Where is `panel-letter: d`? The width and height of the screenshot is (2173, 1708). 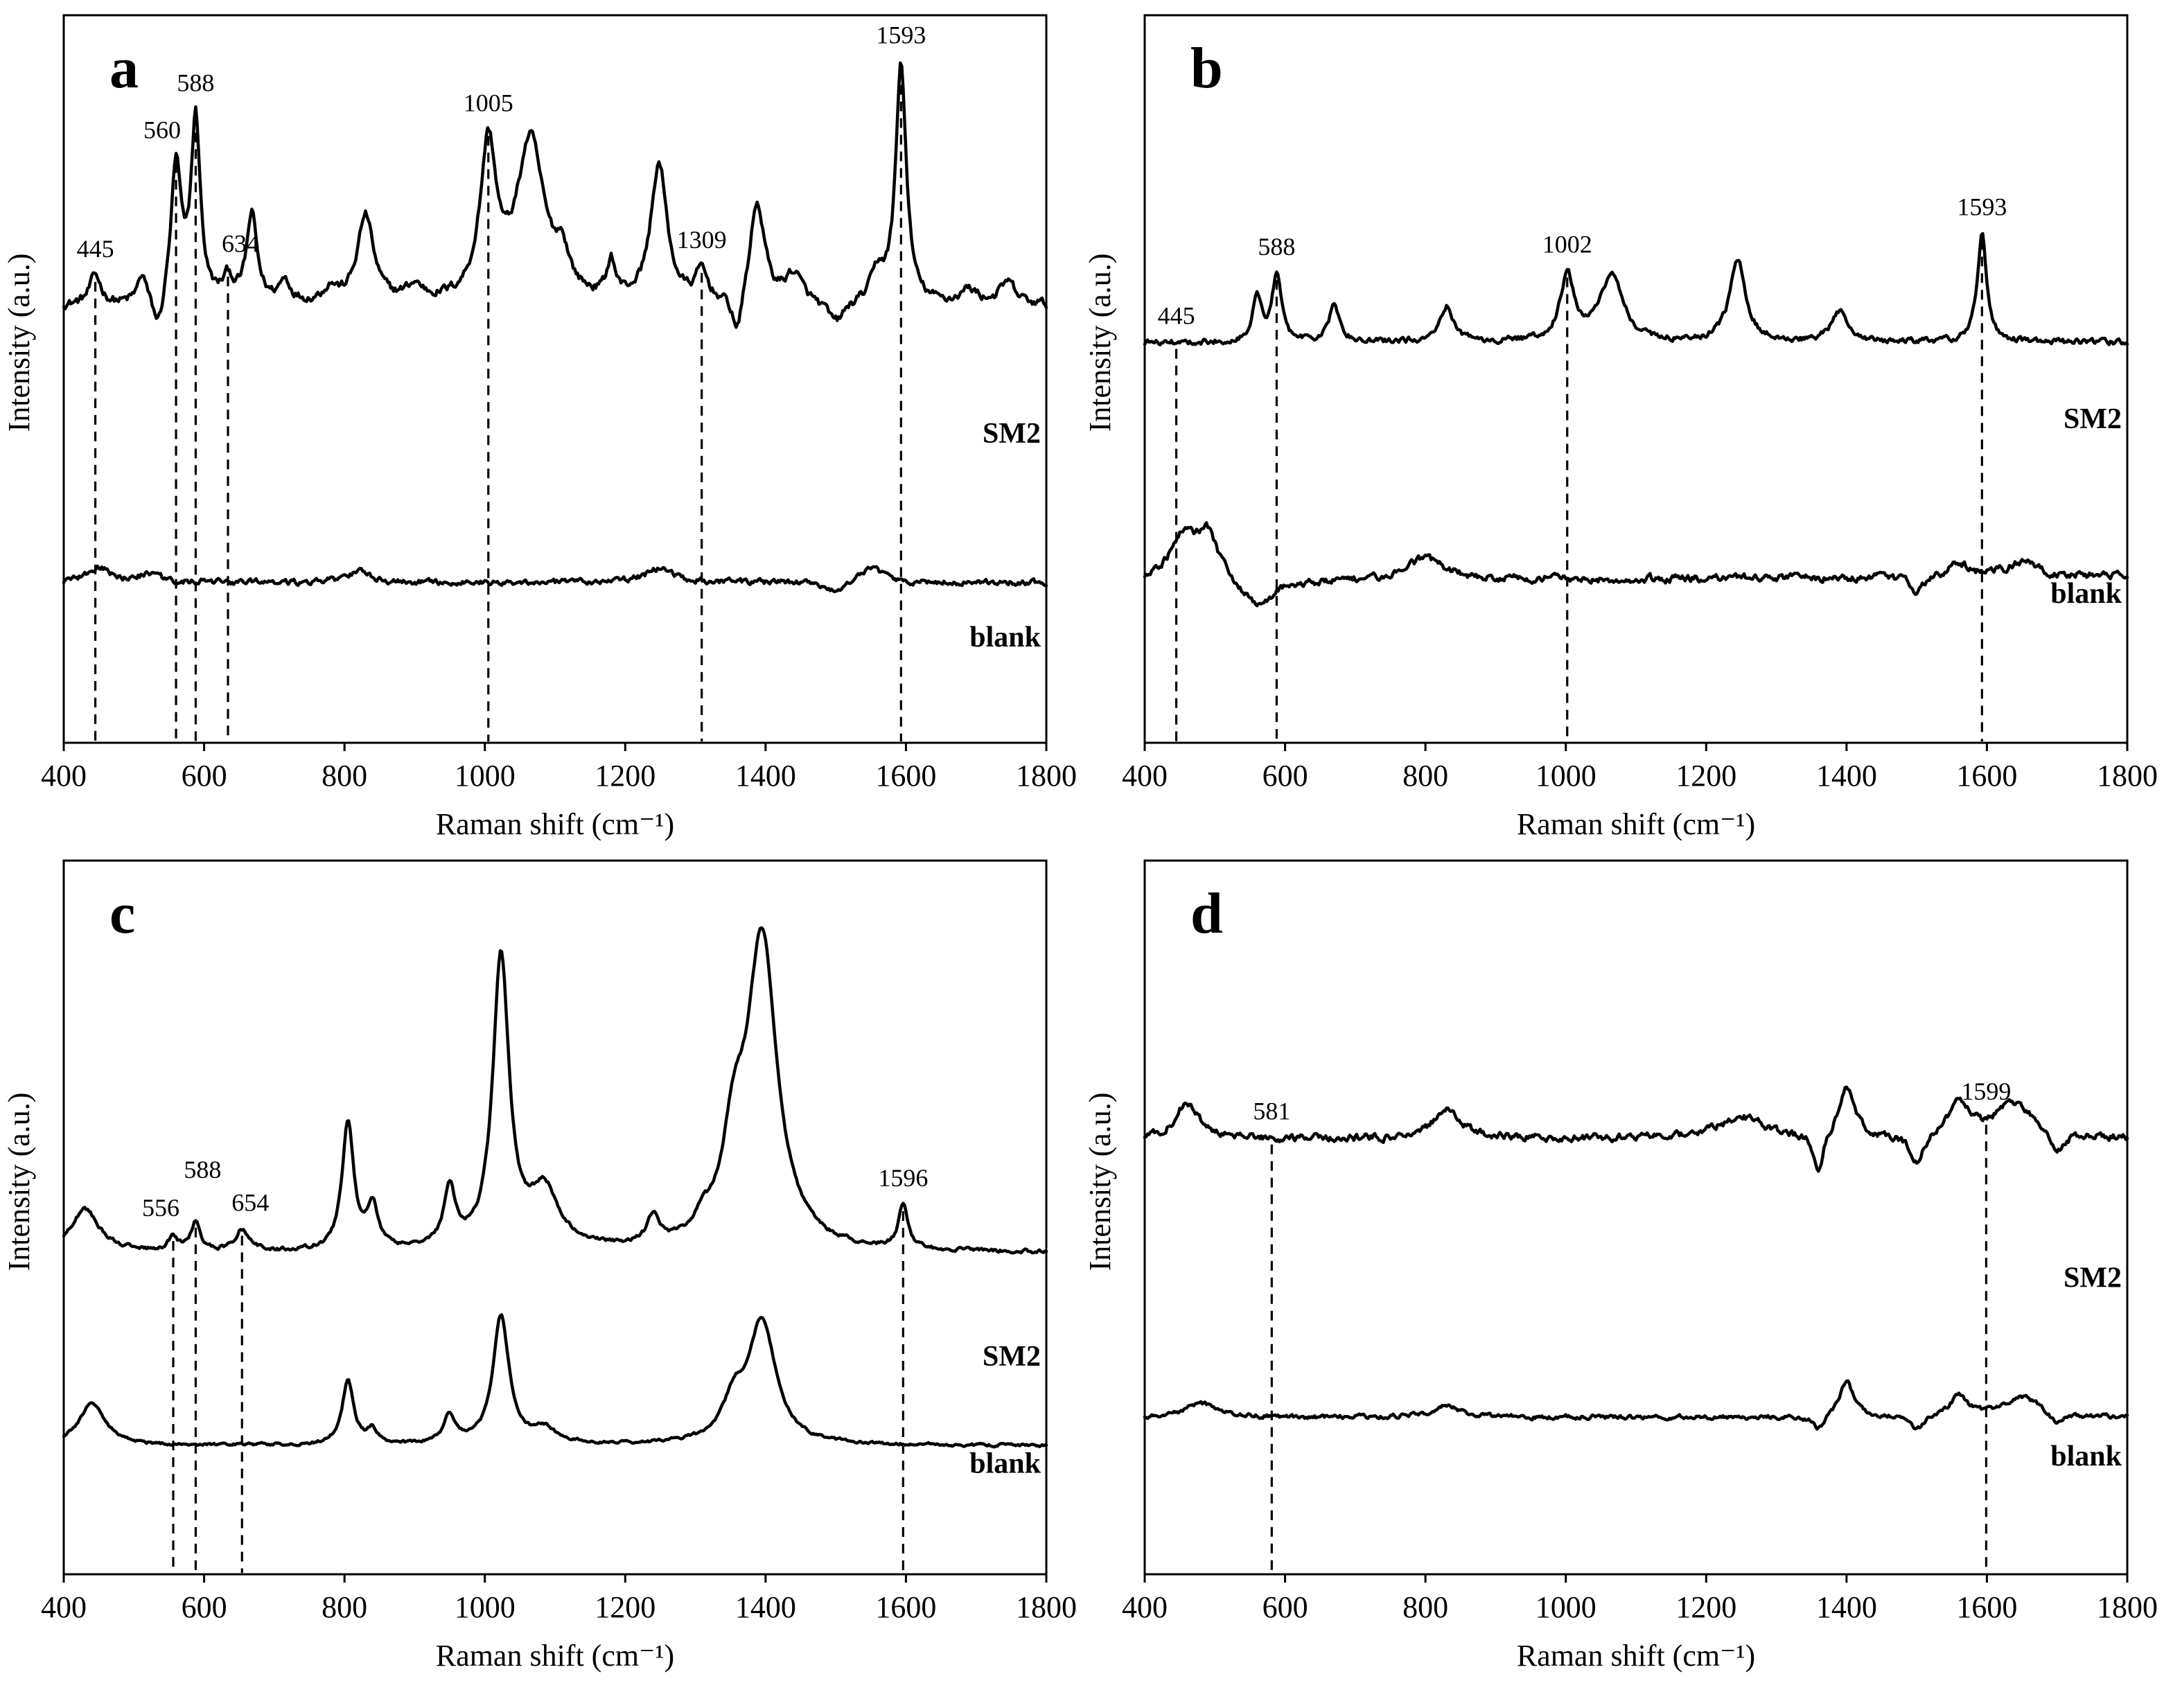
panel-letter: d is located at coordinates (1206, 914).